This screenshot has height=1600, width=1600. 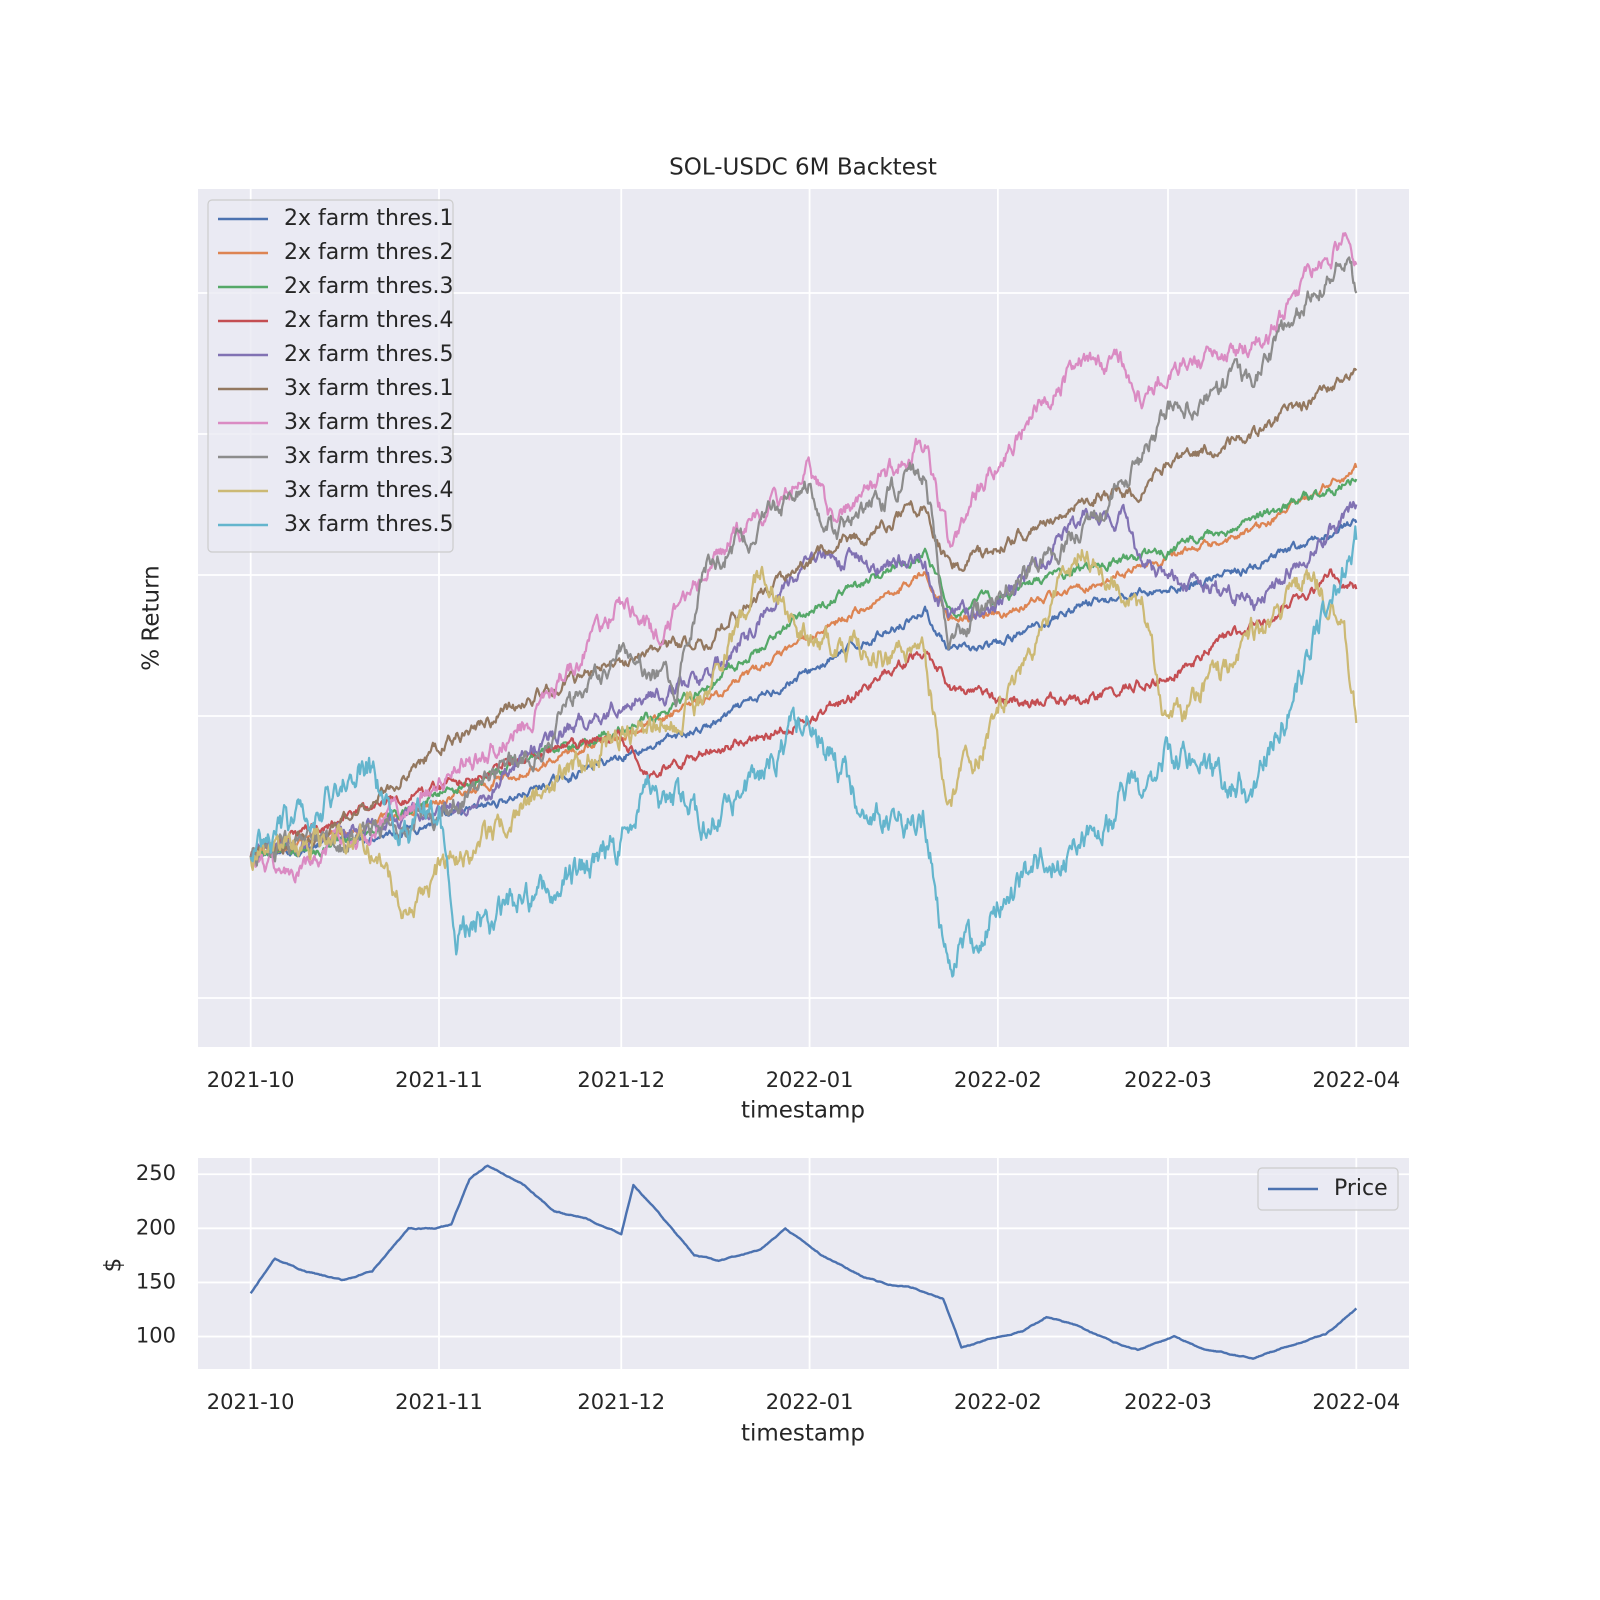 I want to click on returns-x-tick-label: 2022-03, so click(x=1168, y=1080).